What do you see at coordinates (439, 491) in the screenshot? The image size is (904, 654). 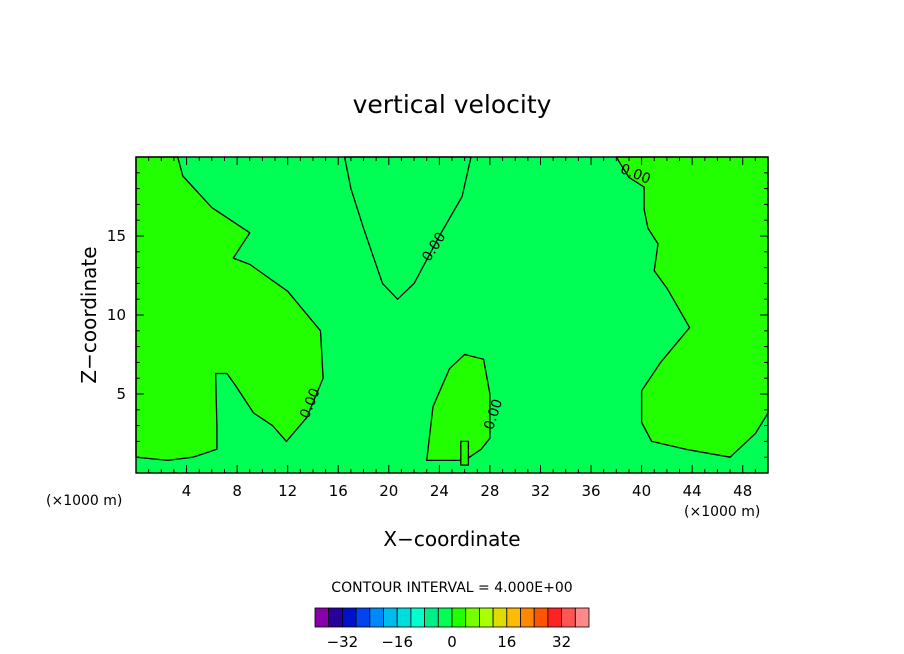 I see `x-tick-label: 24` at bounding box center [439, 491].